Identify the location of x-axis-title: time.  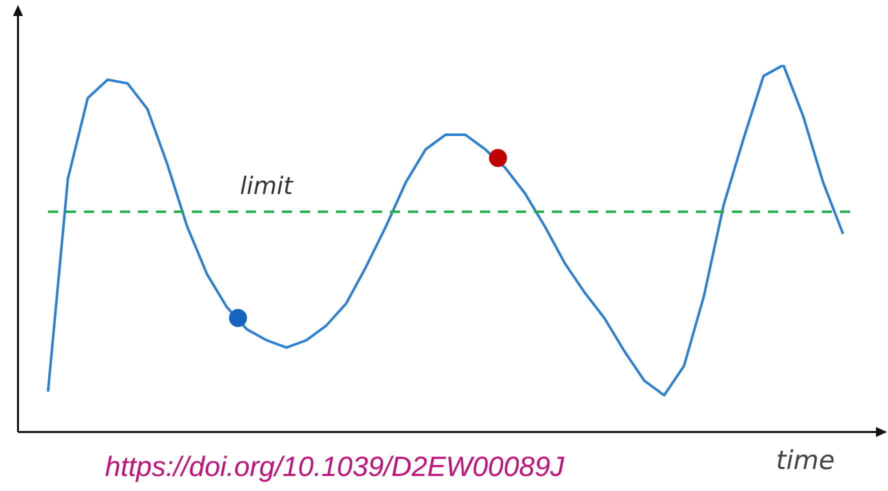
(805, 461).